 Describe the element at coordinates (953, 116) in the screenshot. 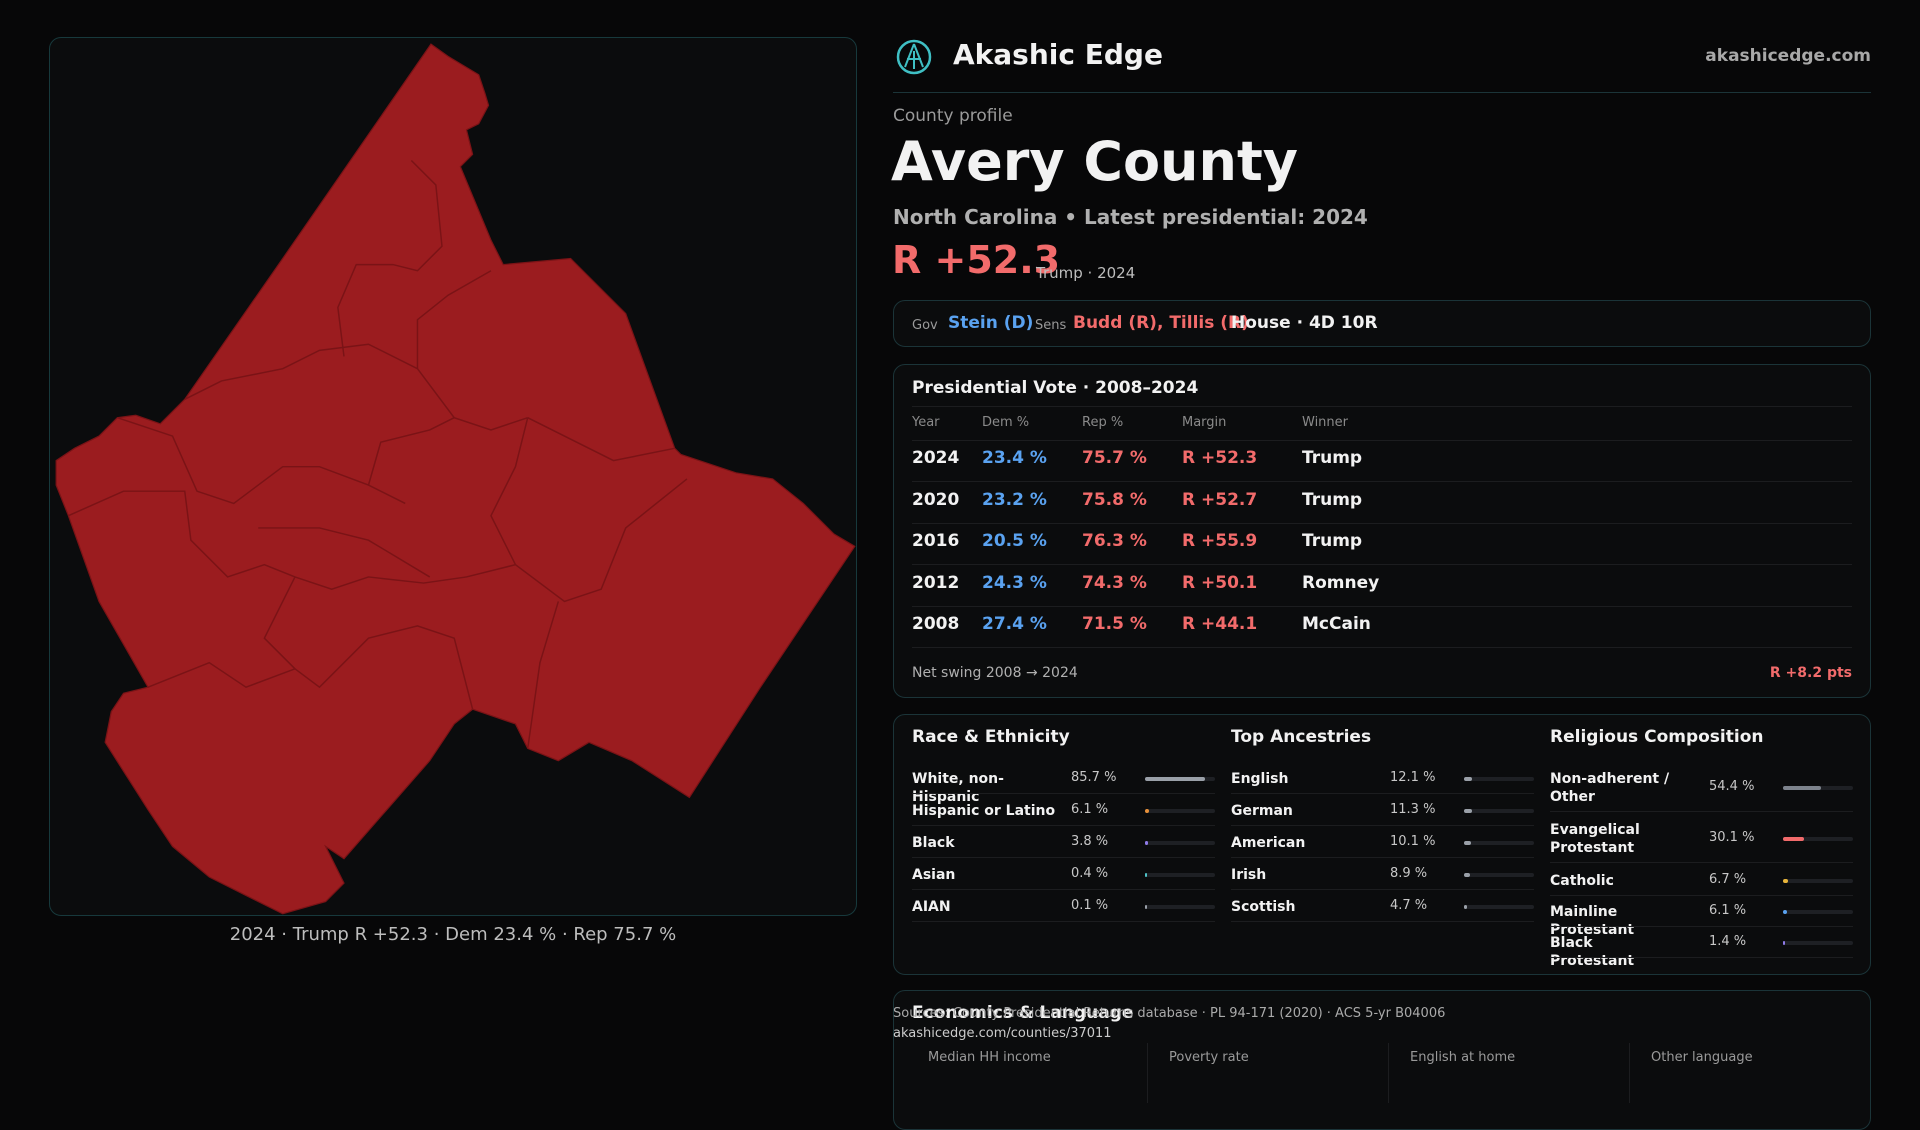

I see `kicker: County profile` at that location.